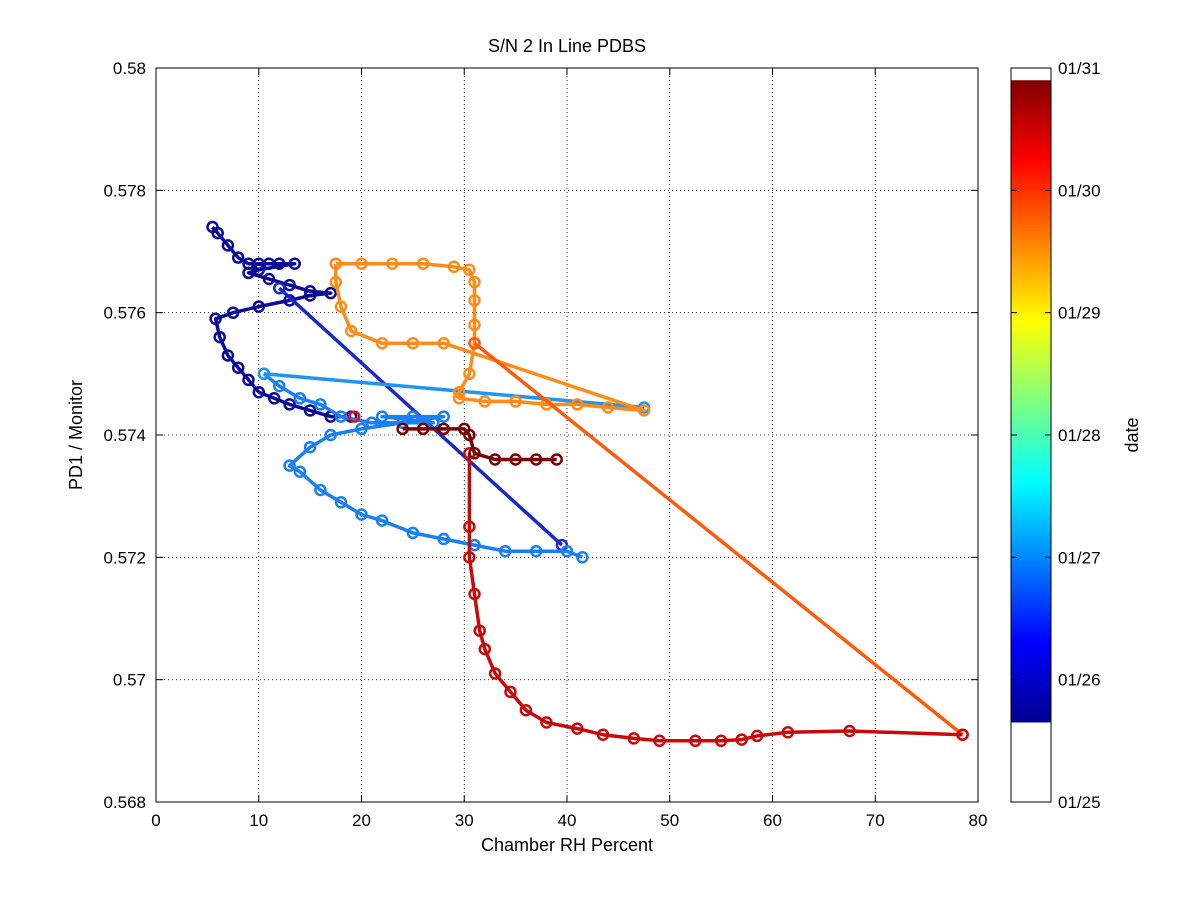  What do you see at coordinates (464, 820) in the screenshot?
I see `x-tick-label: 30` at bounding box center [464, 820].